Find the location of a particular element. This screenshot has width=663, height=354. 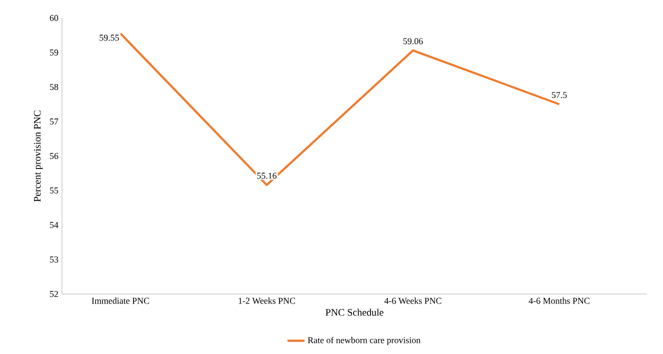

data-label: 59.55 is located at coordinates (109, 37).